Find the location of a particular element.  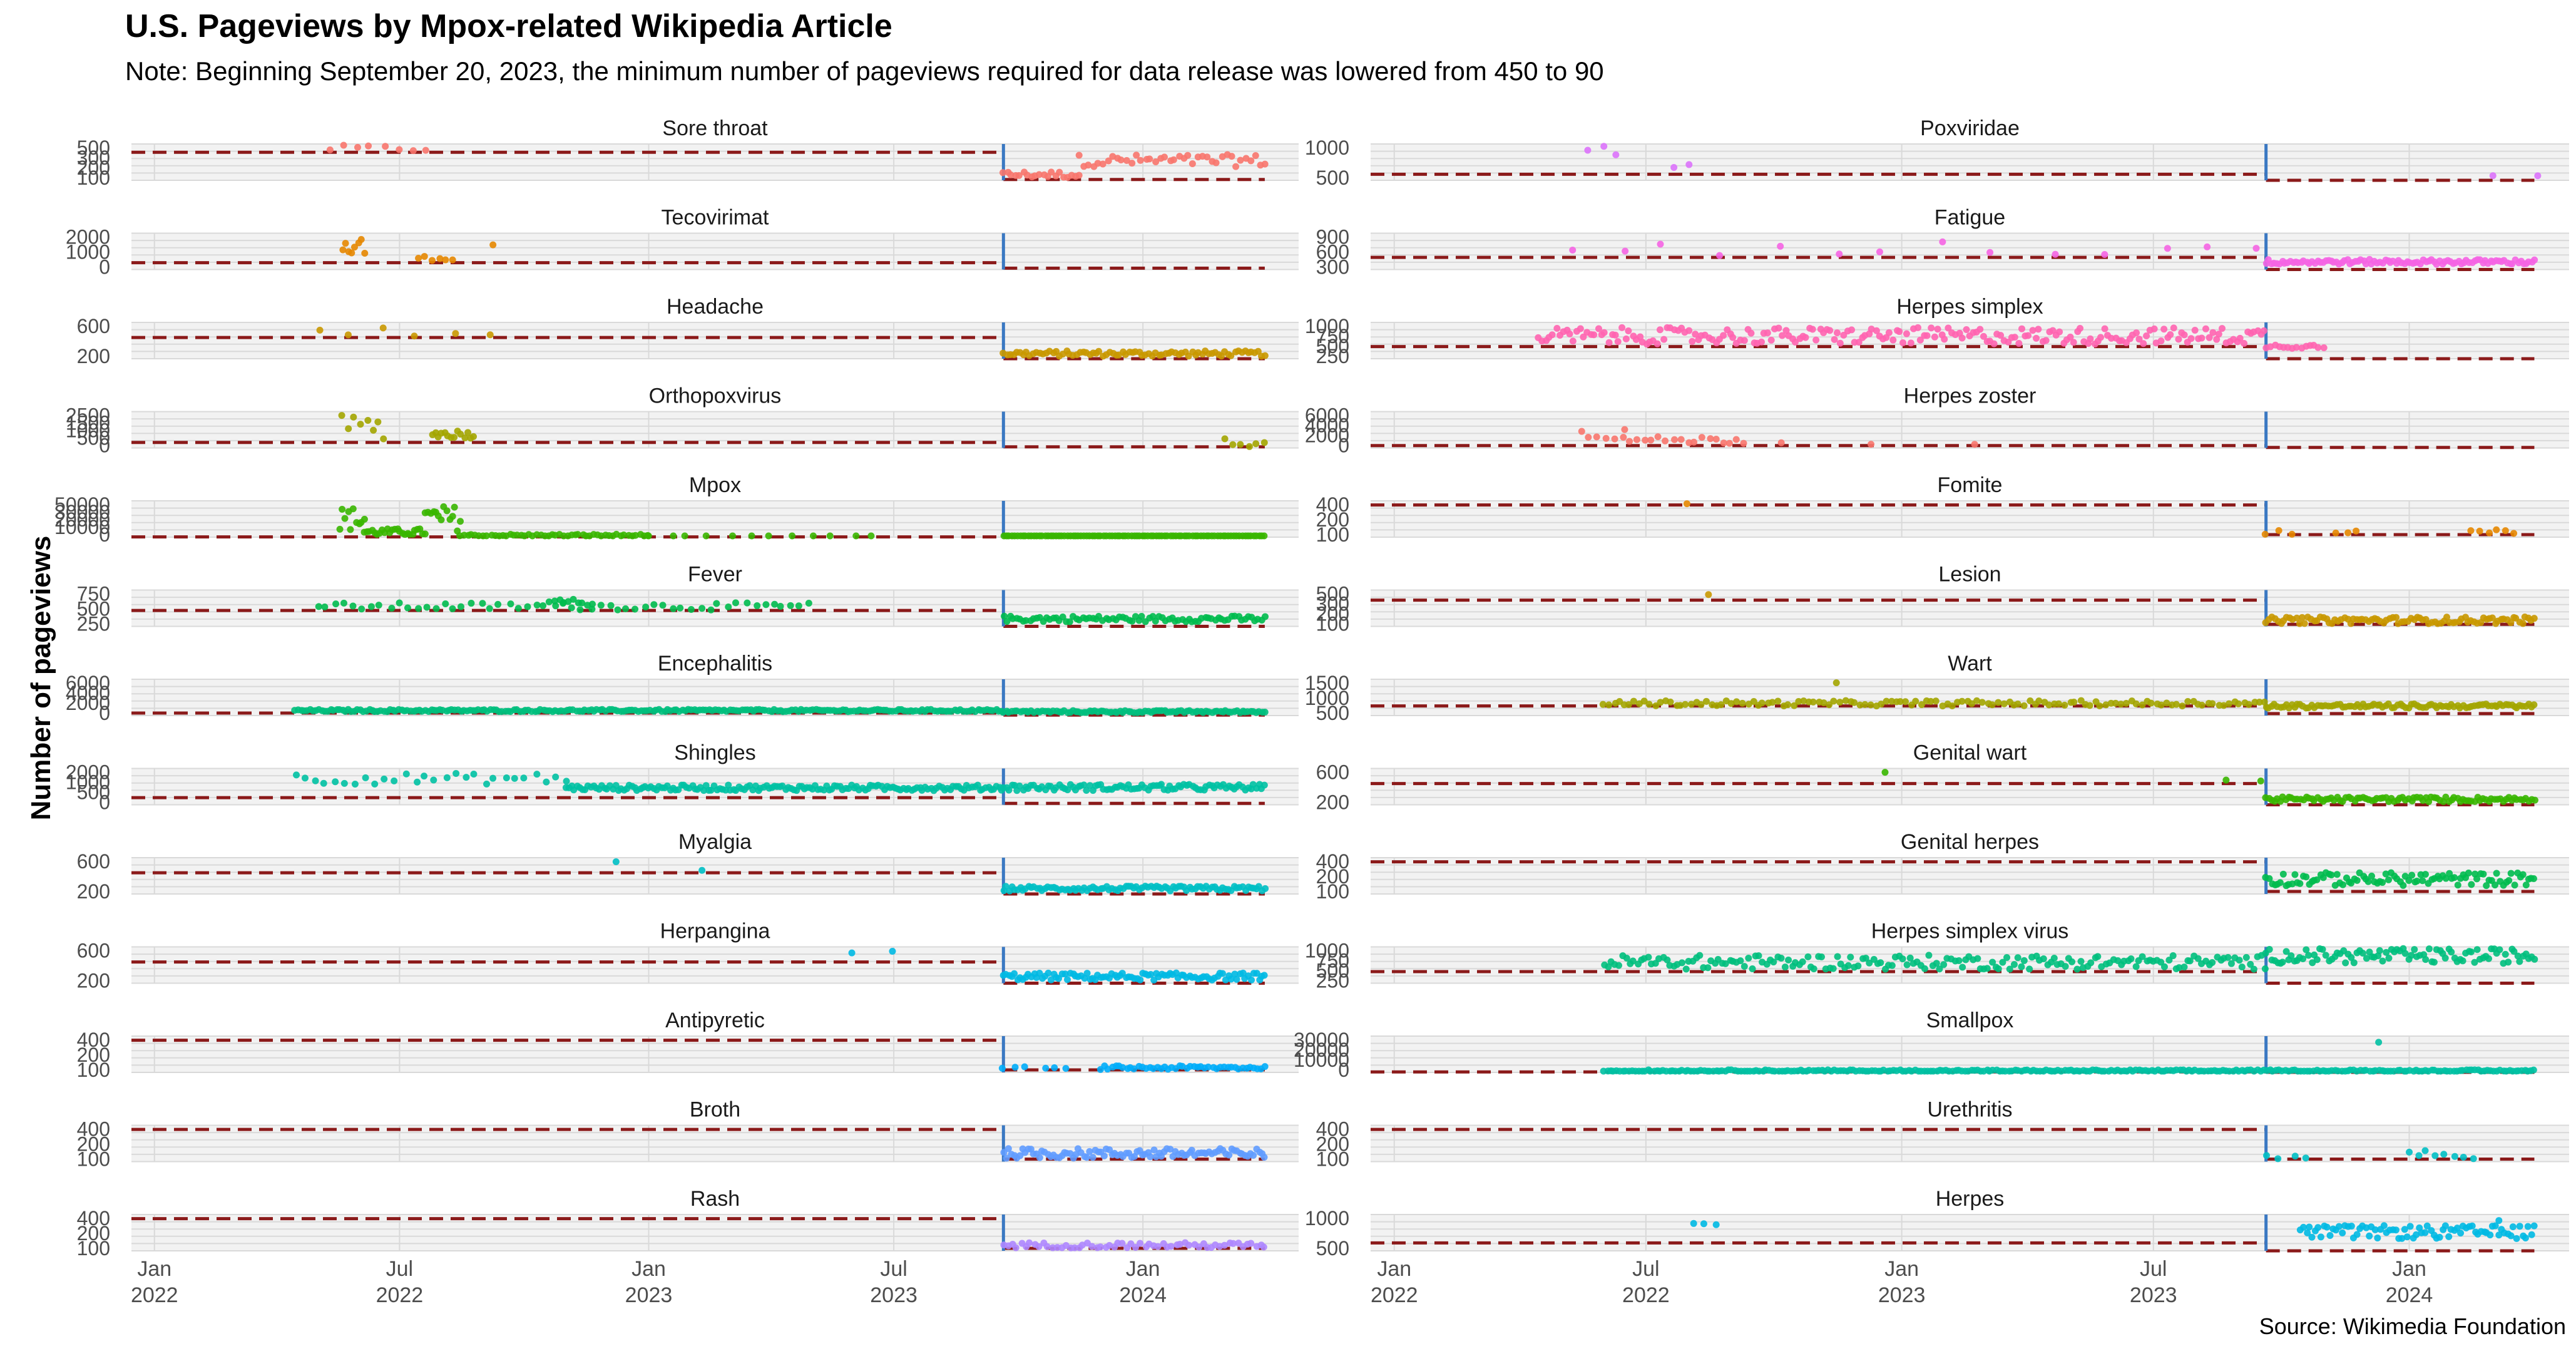

x-tick-label: Jul is located at coordinates (894, 1269).